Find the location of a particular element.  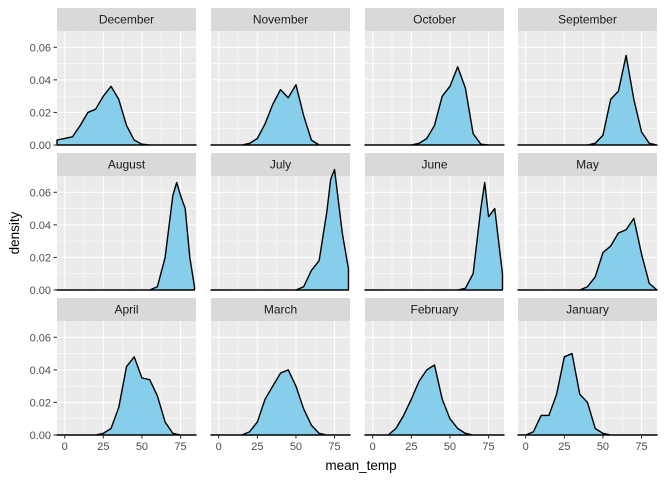

density-area-february is located at coordinates (434, 400).